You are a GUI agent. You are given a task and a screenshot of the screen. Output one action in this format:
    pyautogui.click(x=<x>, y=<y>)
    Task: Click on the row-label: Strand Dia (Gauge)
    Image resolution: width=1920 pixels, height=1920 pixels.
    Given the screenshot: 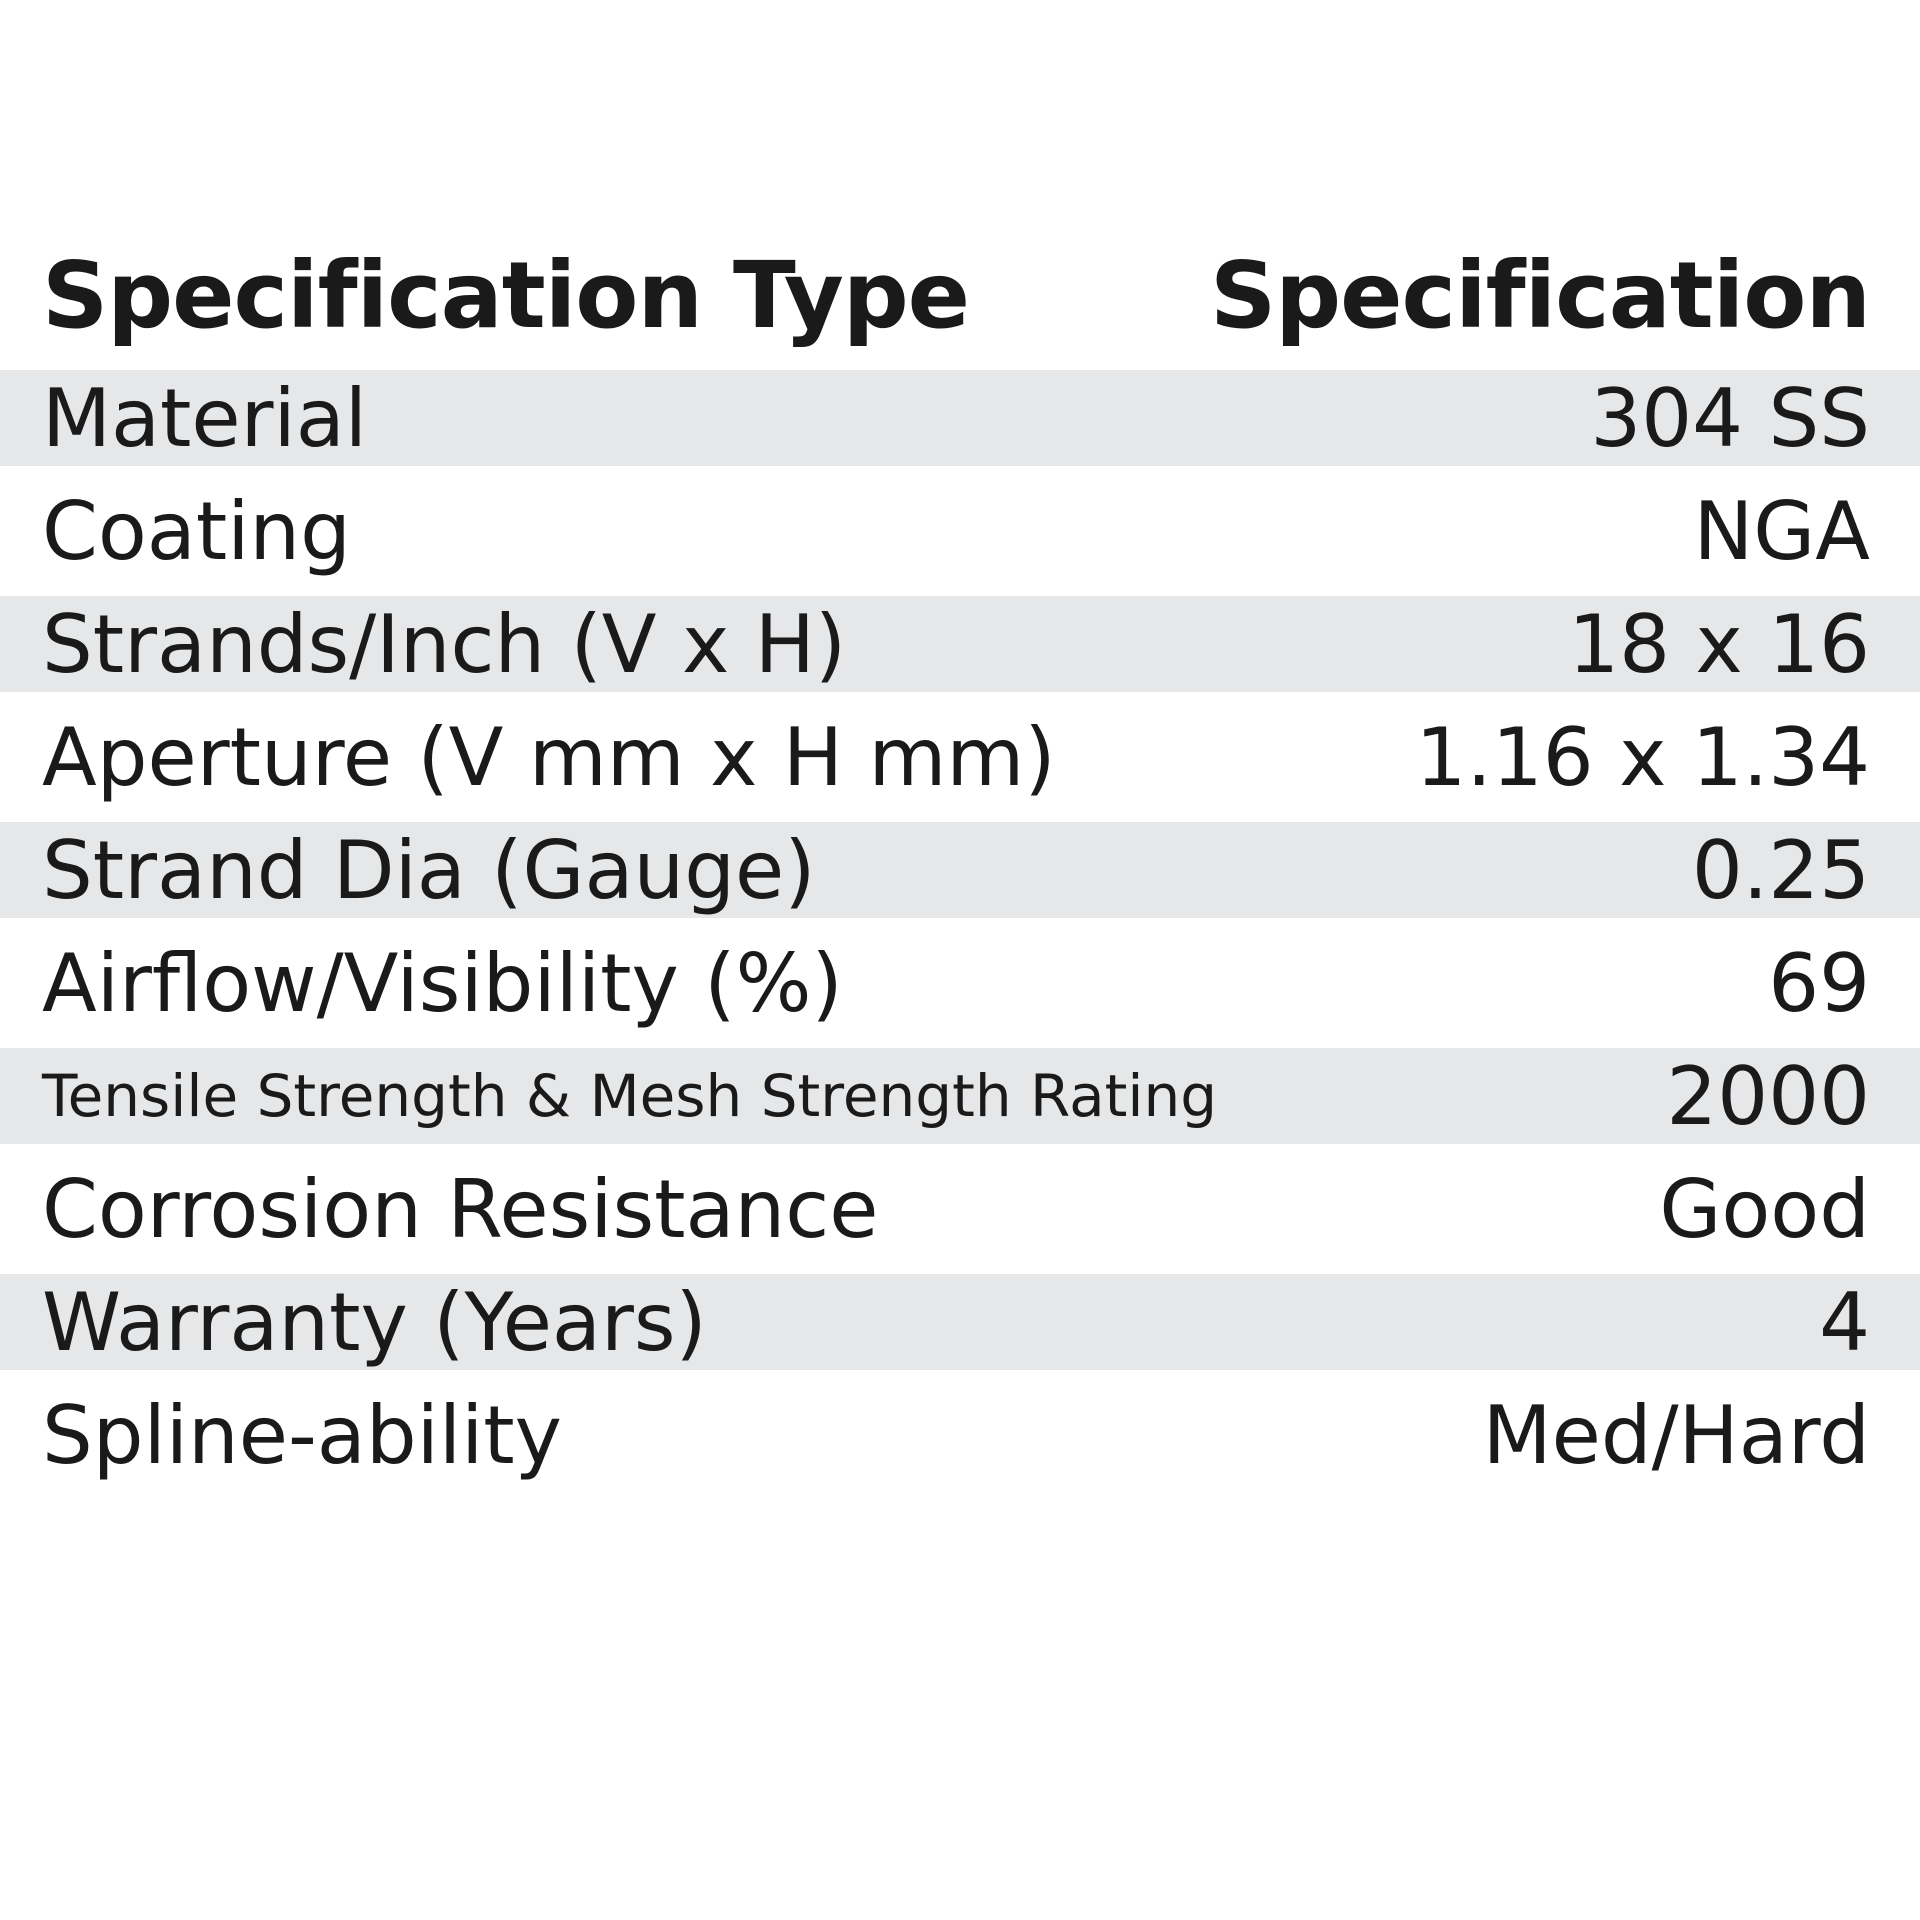 What is the action you would take?
    pyautogui.click(x=429, y=870)
    